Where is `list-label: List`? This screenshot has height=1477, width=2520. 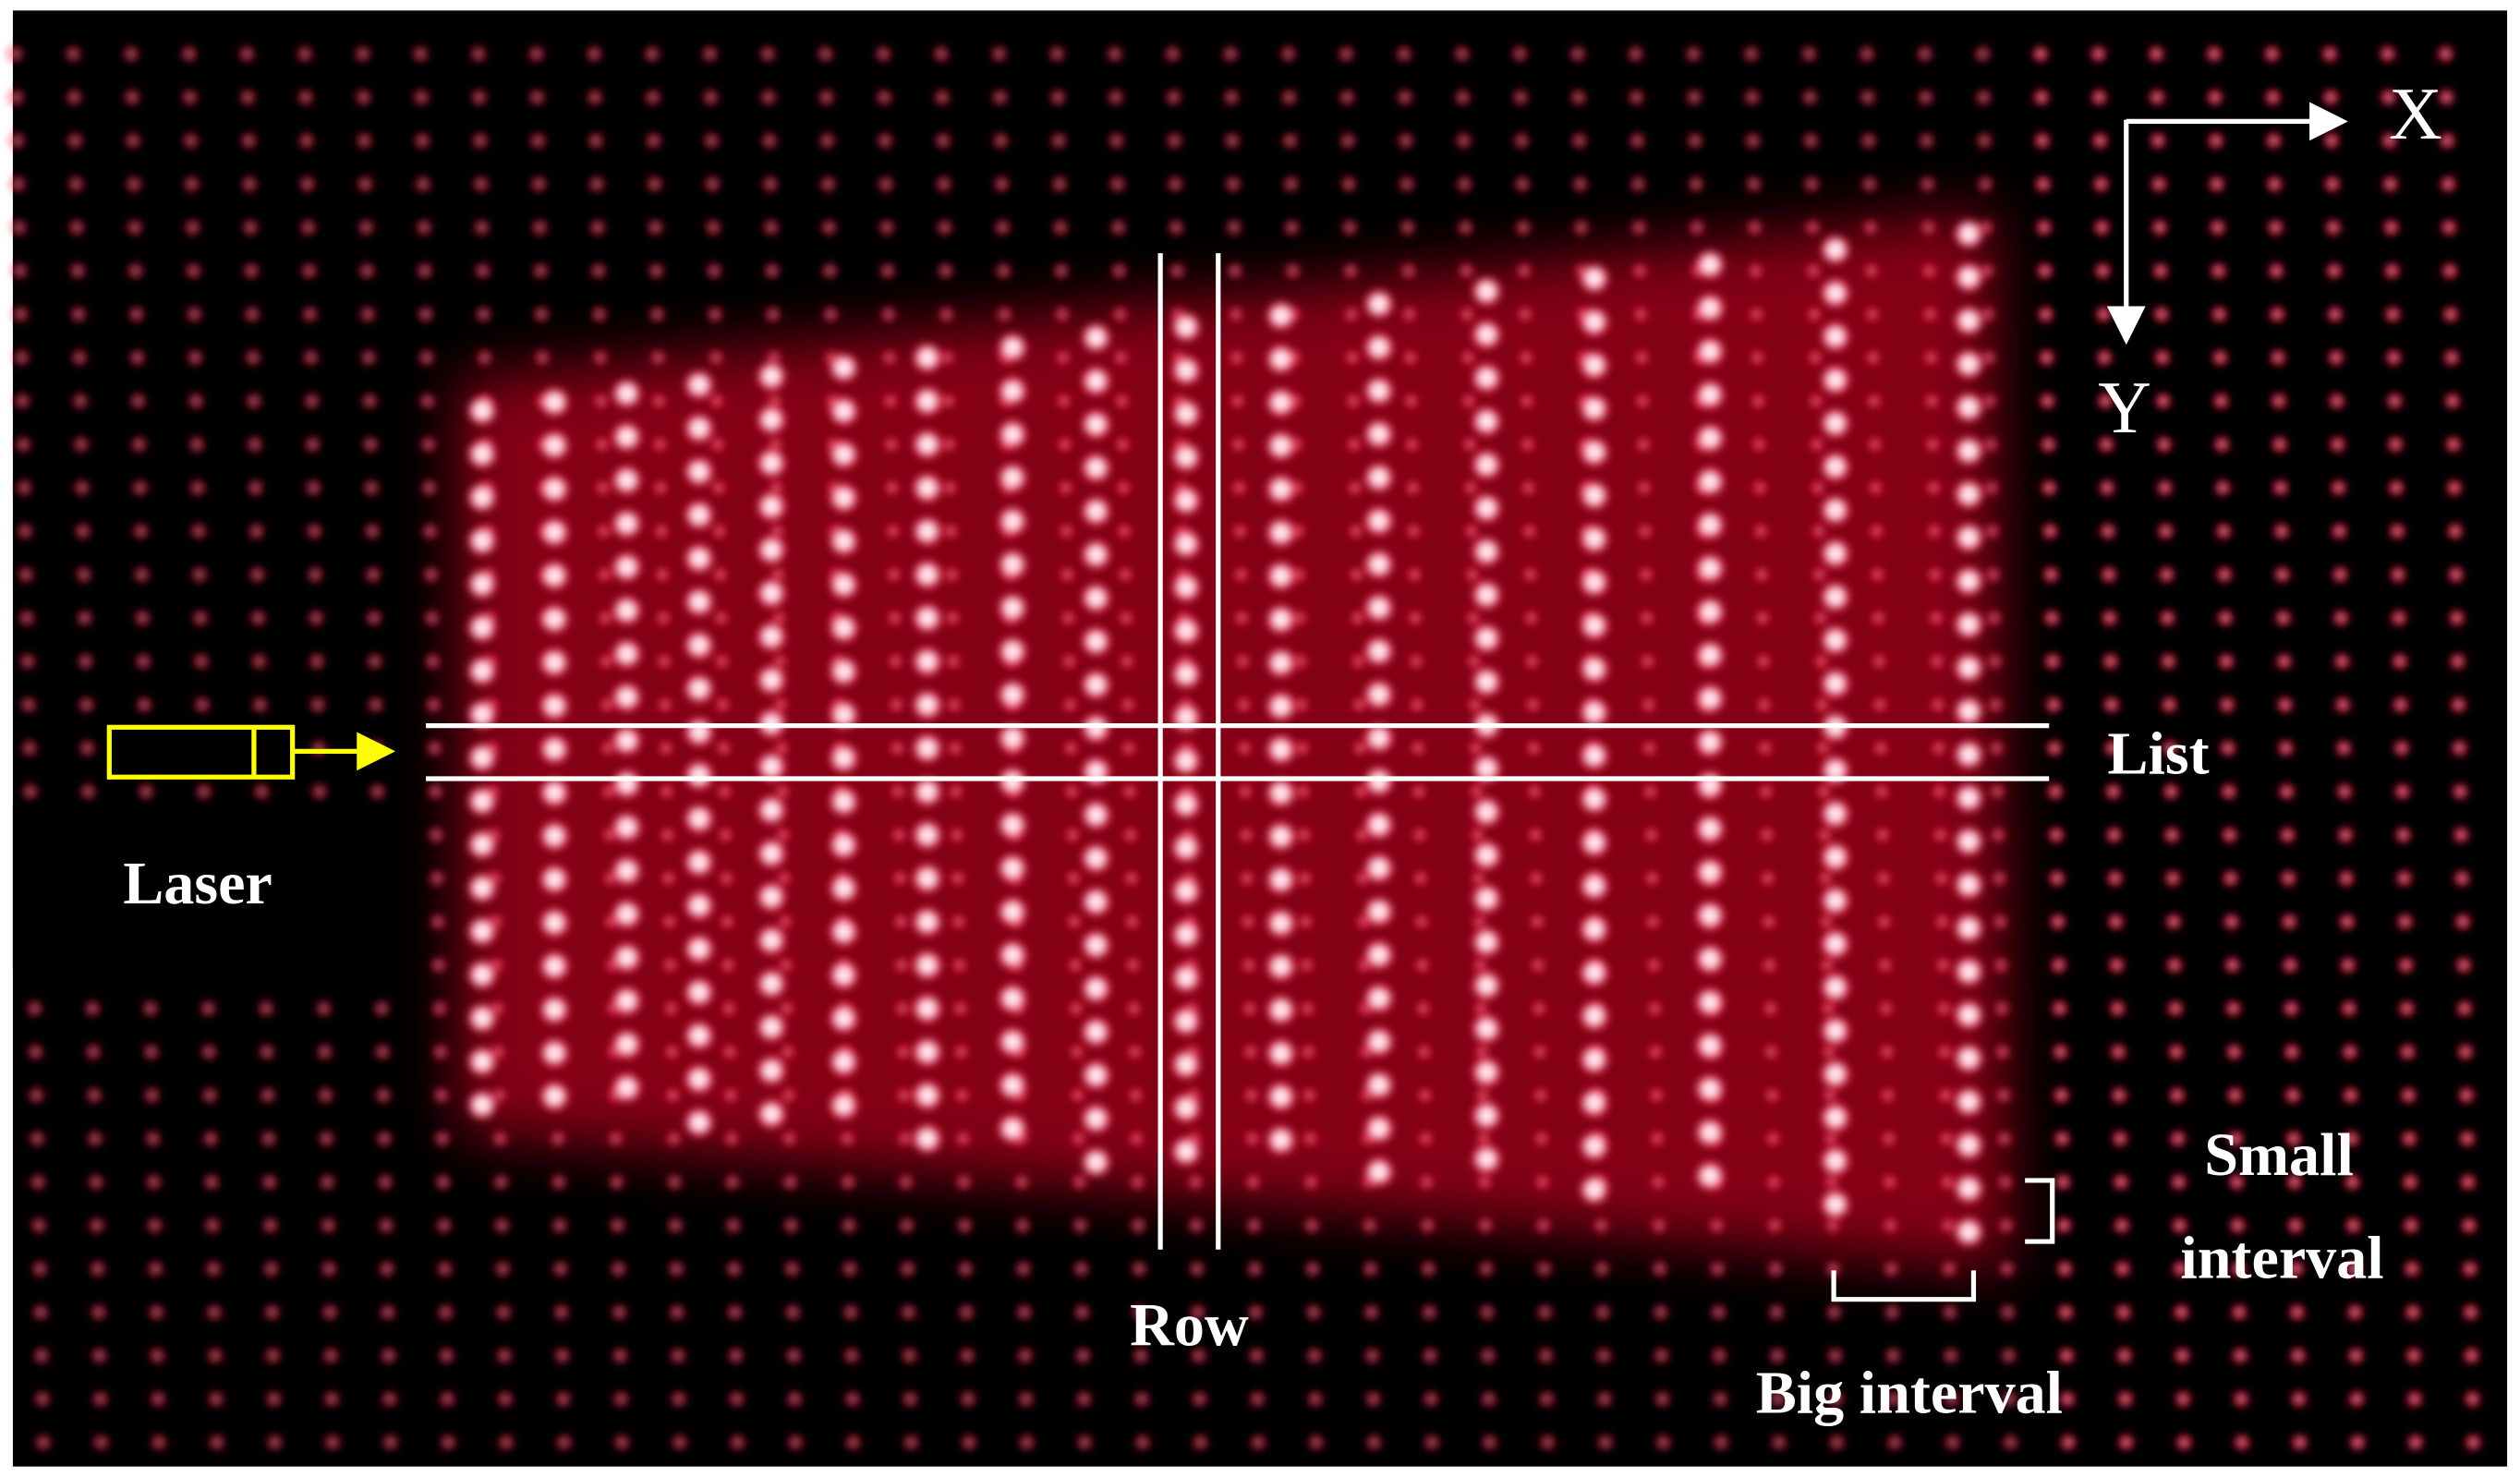
list-label: List is located at coordinates (2158, 753).